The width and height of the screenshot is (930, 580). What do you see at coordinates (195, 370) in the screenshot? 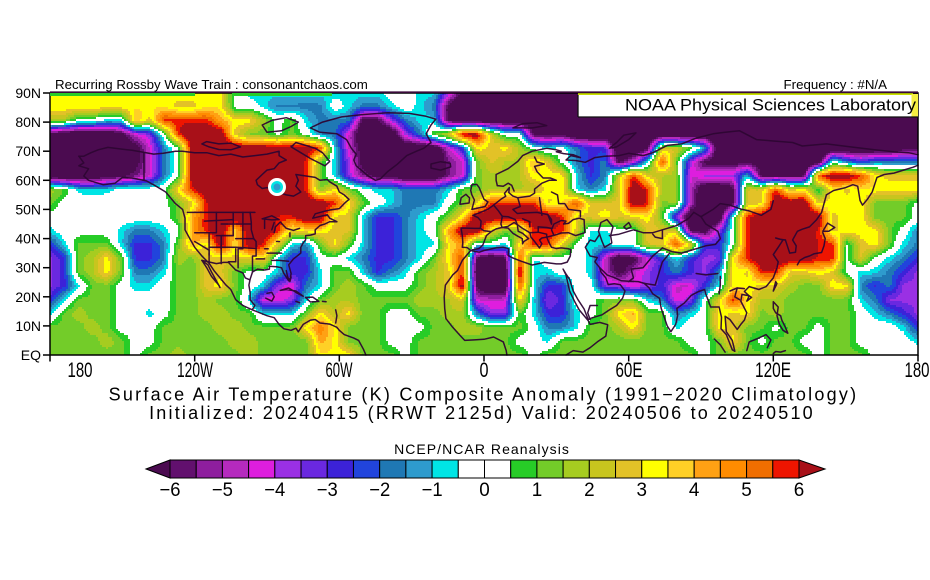
I see `svg-text: 120W` at bounding box center [195, 370].